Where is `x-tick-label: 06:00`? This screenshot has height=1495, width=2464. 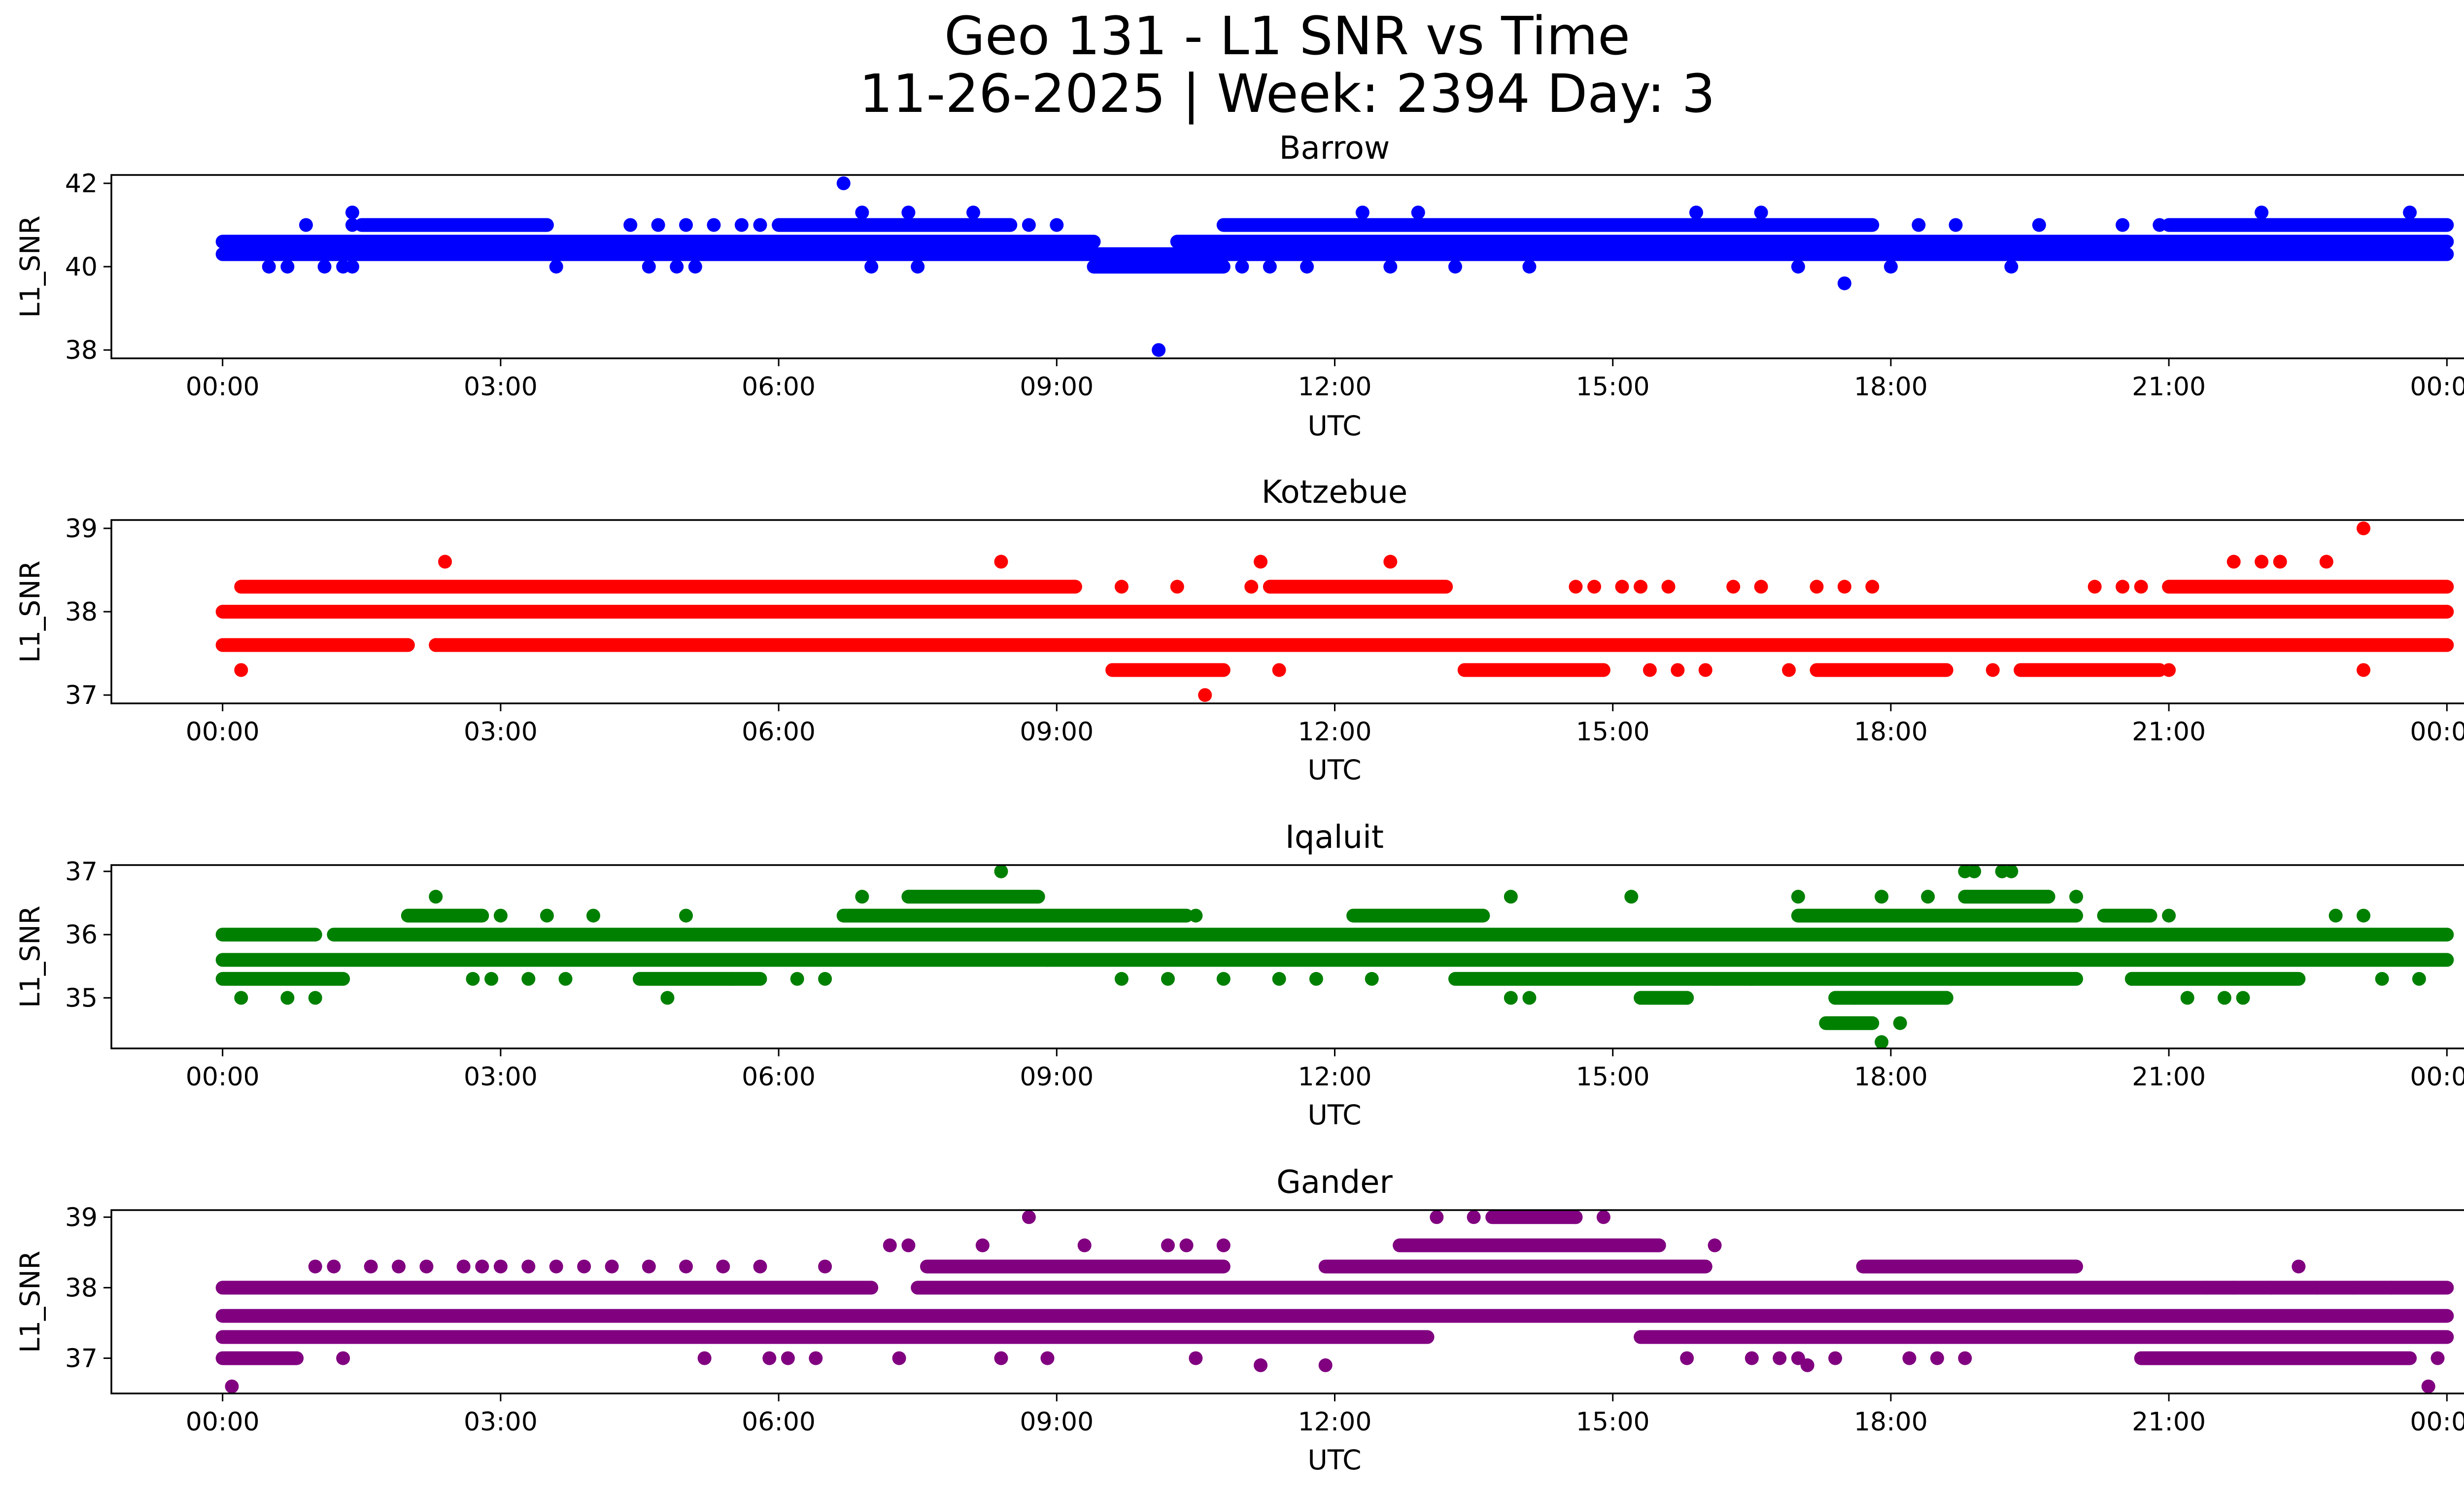
x-tick-label: 06:00 is located at coordinates (779, 732).